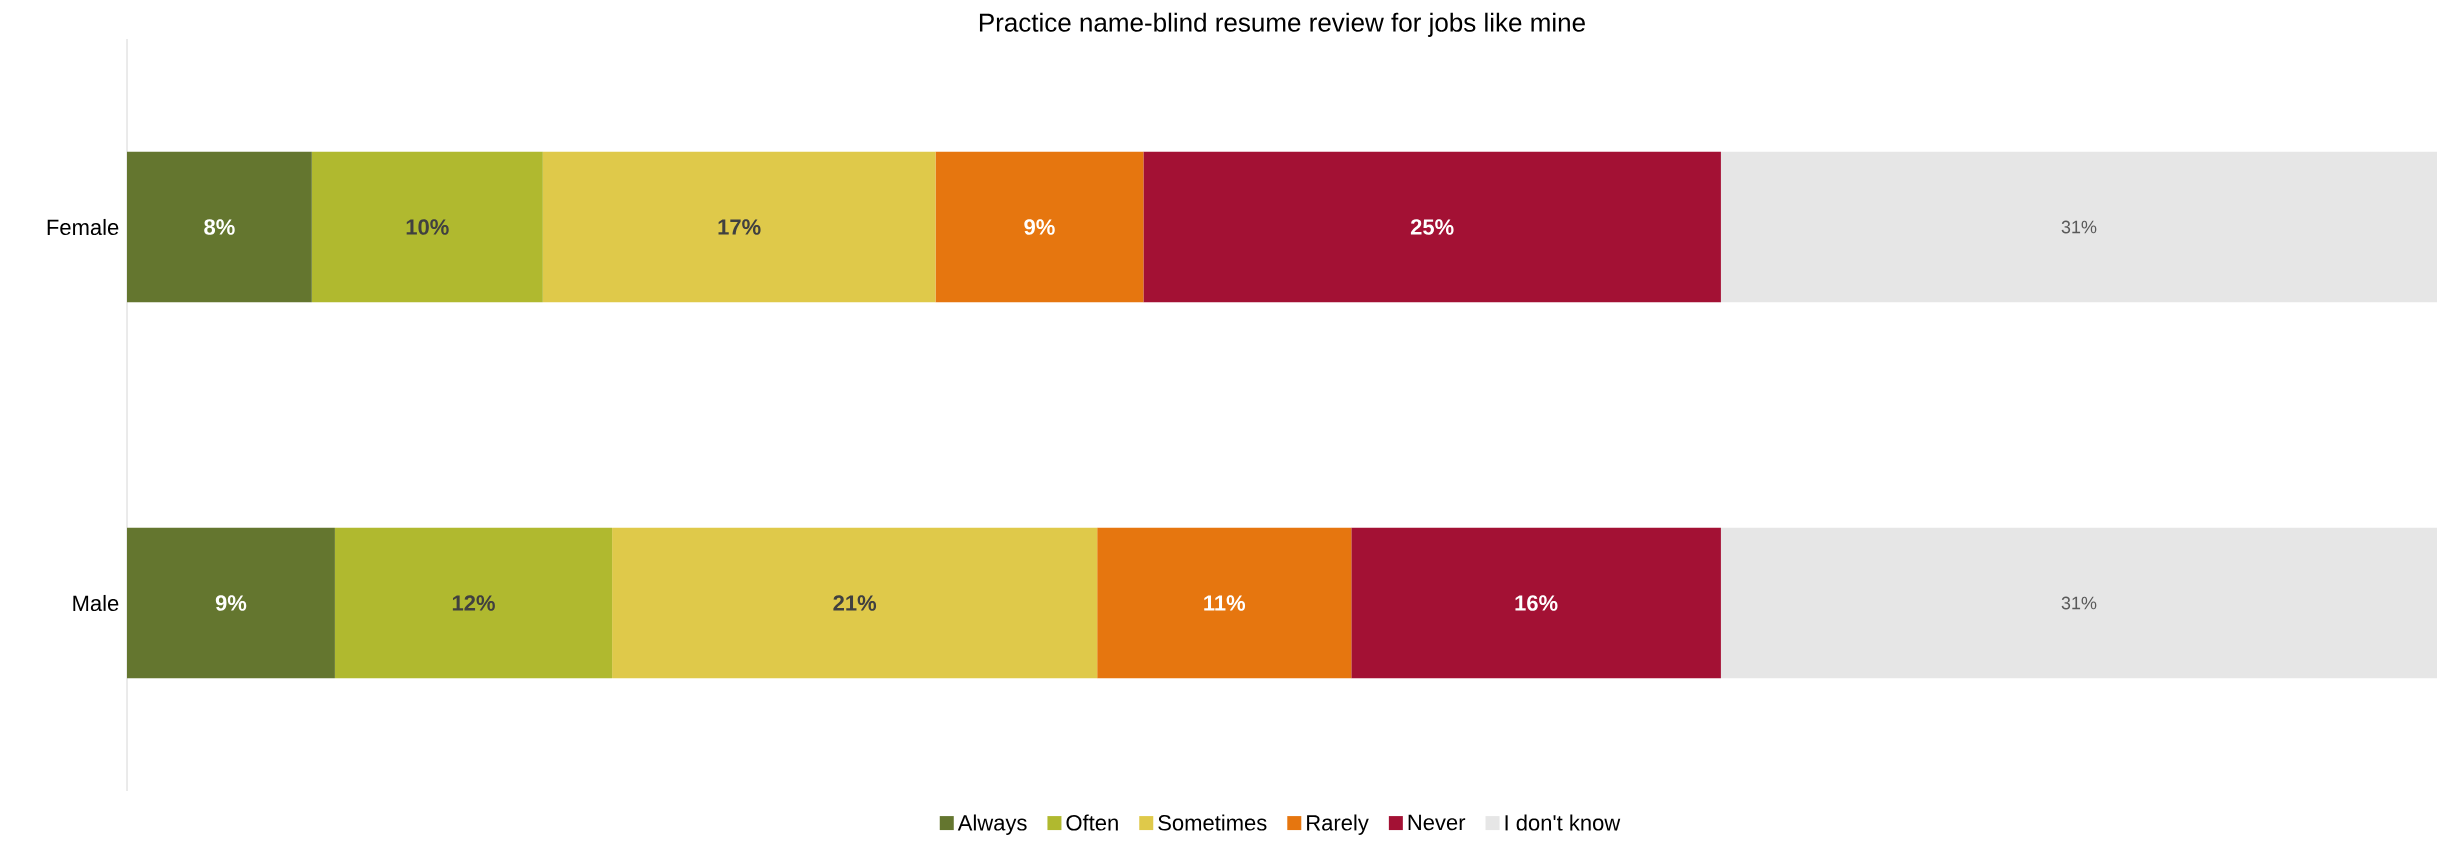 The height and width of the screenshot is (843, 2443). I want to click on y-tick-label: Male, so click(96, 603).